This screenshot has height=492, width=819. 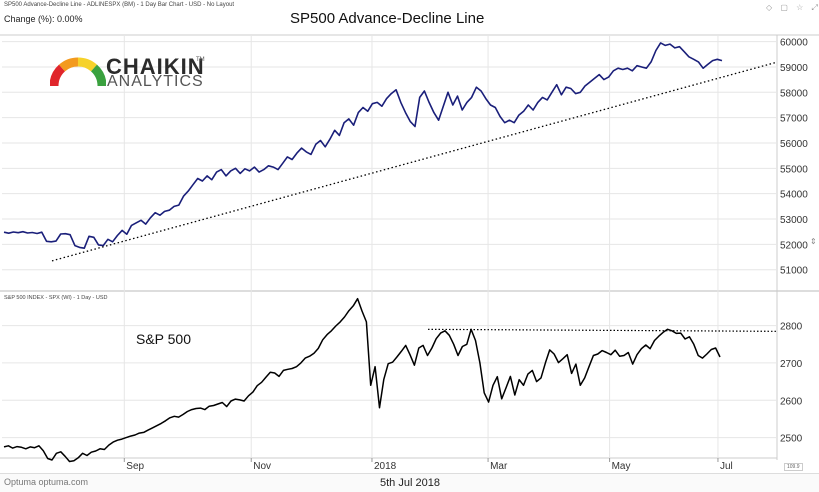 I want to click on y-tick-label: 52000, so click(x=794, y=245).